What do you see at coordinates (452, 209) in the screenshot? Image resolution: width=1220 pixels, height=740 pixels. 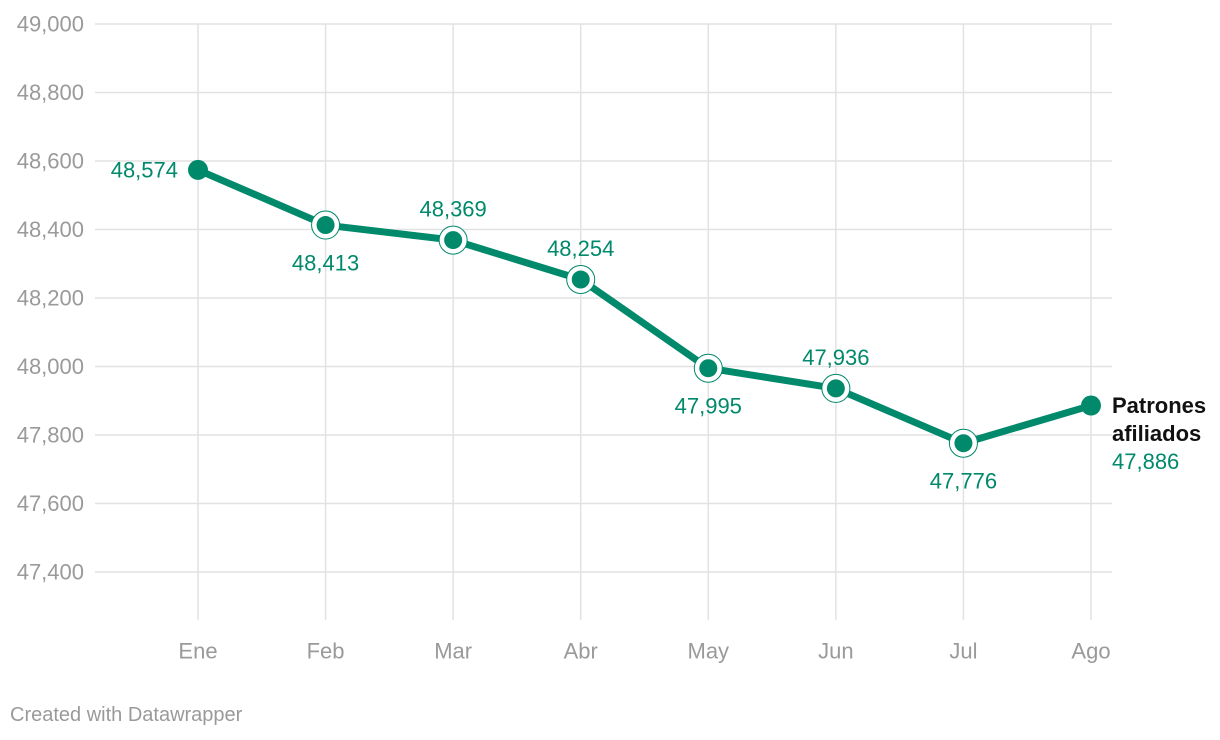 I see `data-label: 48,369` at bounding box center [452, 209].